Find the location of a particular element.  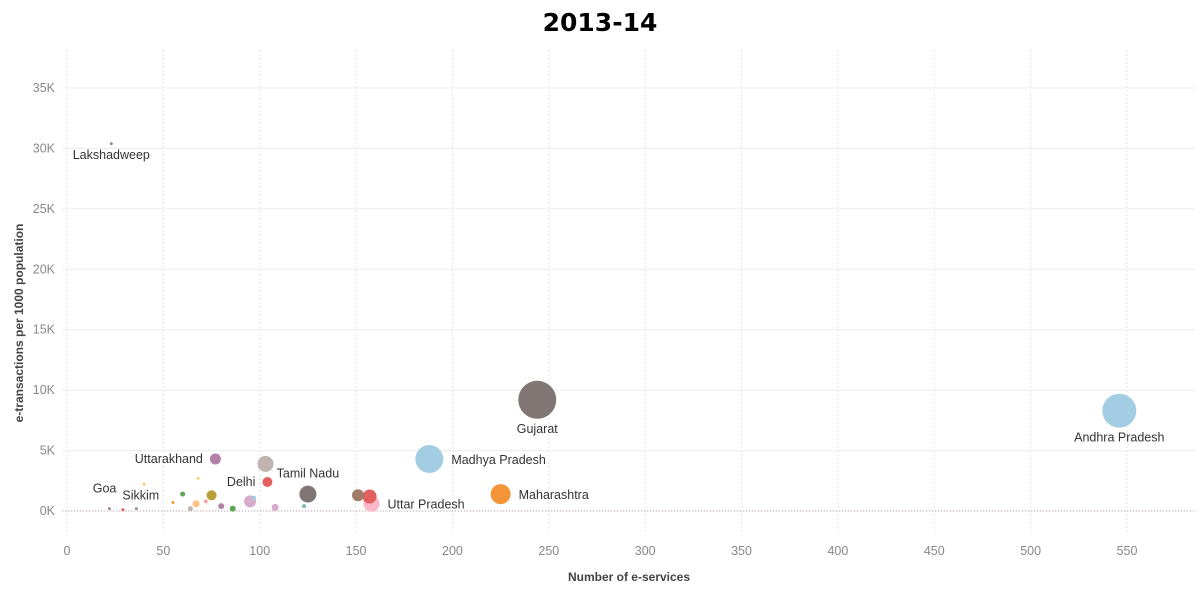

point-label-tamil-nadu: Tamil Nadu is located at coordinates (308, 474).